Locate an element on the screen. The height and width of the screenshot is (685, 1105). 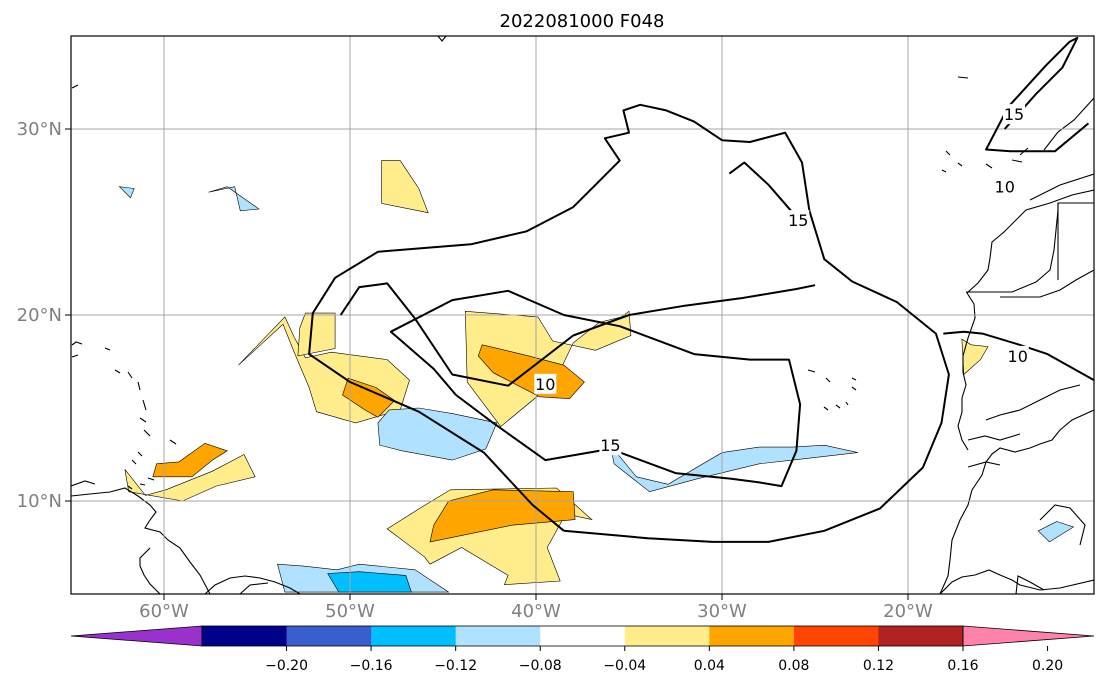
longitude-tick-label: 50°W is located at coordinates (350, 611).